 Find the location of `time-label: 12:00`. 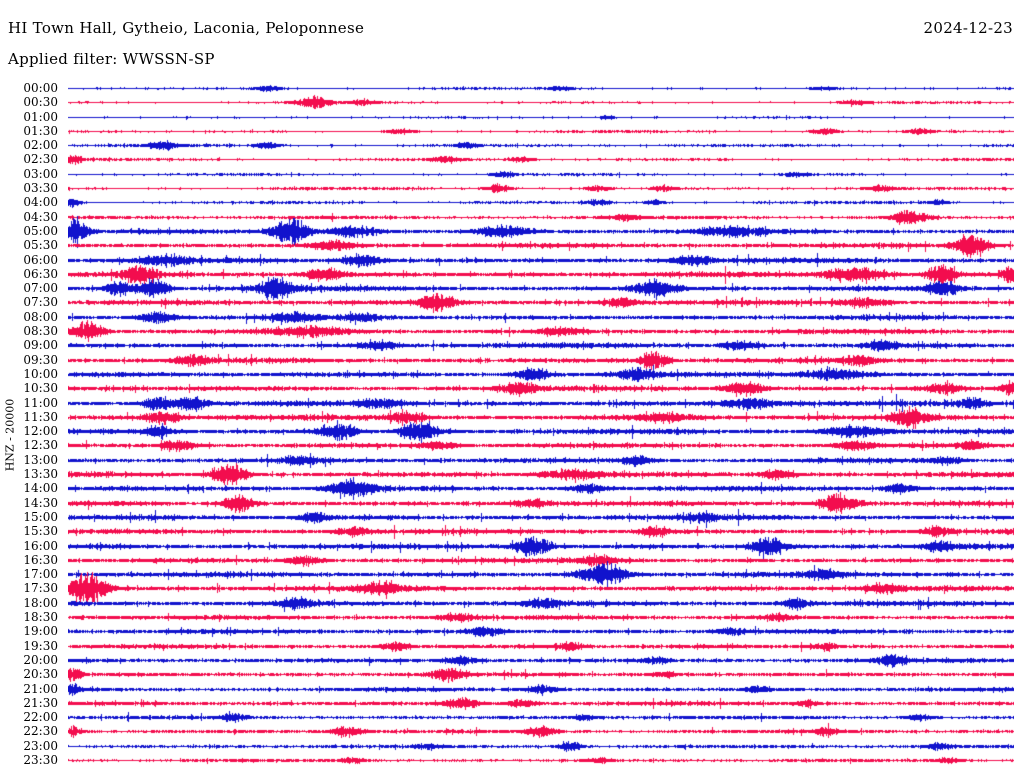

time-label: 12:00 is located at coordinates (40, 431).